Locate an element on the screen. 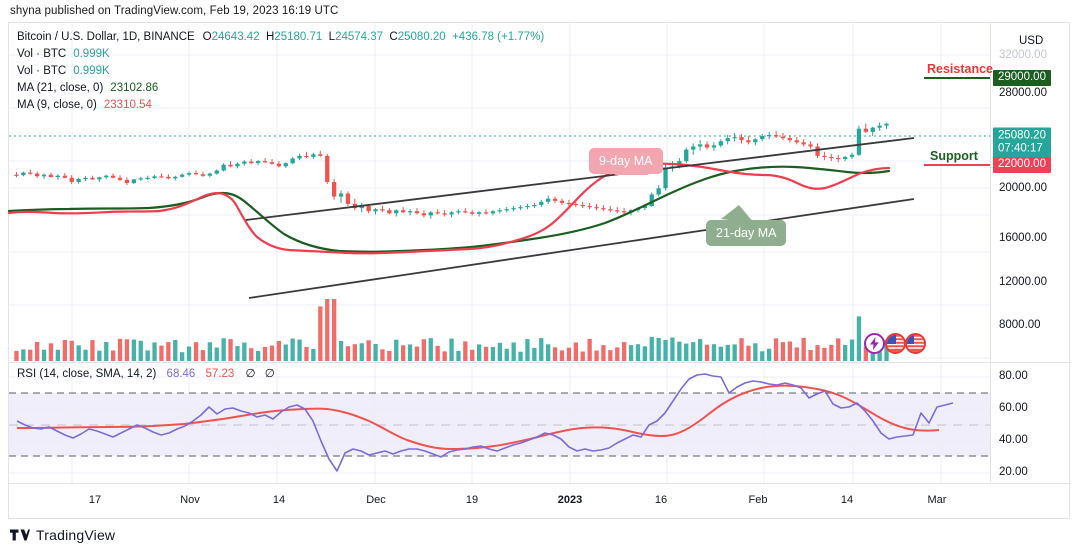  tradingview-logo-icon is located at coordinates (20, 535).